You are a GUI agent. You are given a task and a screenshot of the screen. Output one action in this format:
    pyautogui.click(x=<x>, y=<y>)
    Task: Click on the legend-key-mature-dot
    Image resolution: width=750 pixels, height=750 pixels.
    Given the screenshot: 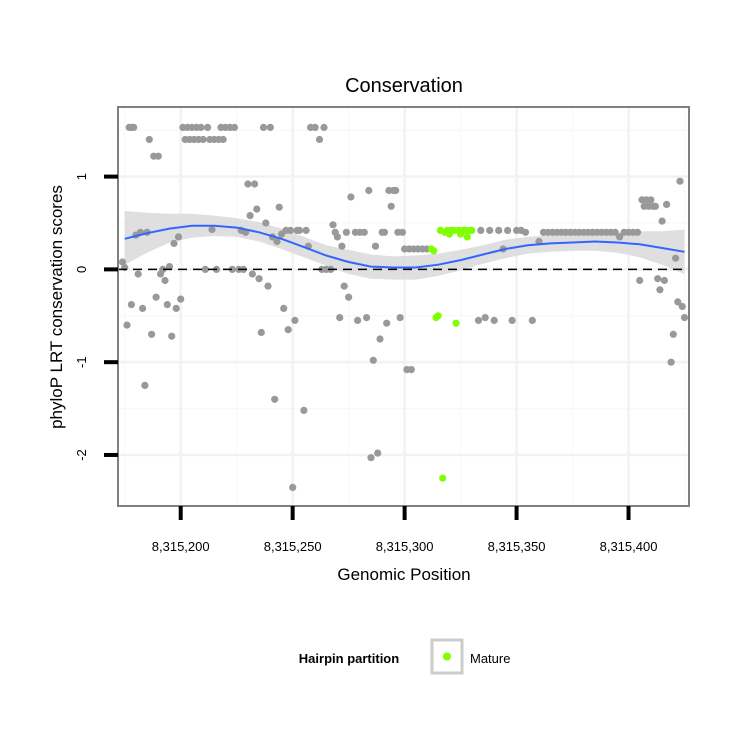 What is the action you would take?
    pyautogui.click(x=447, y=656)
    